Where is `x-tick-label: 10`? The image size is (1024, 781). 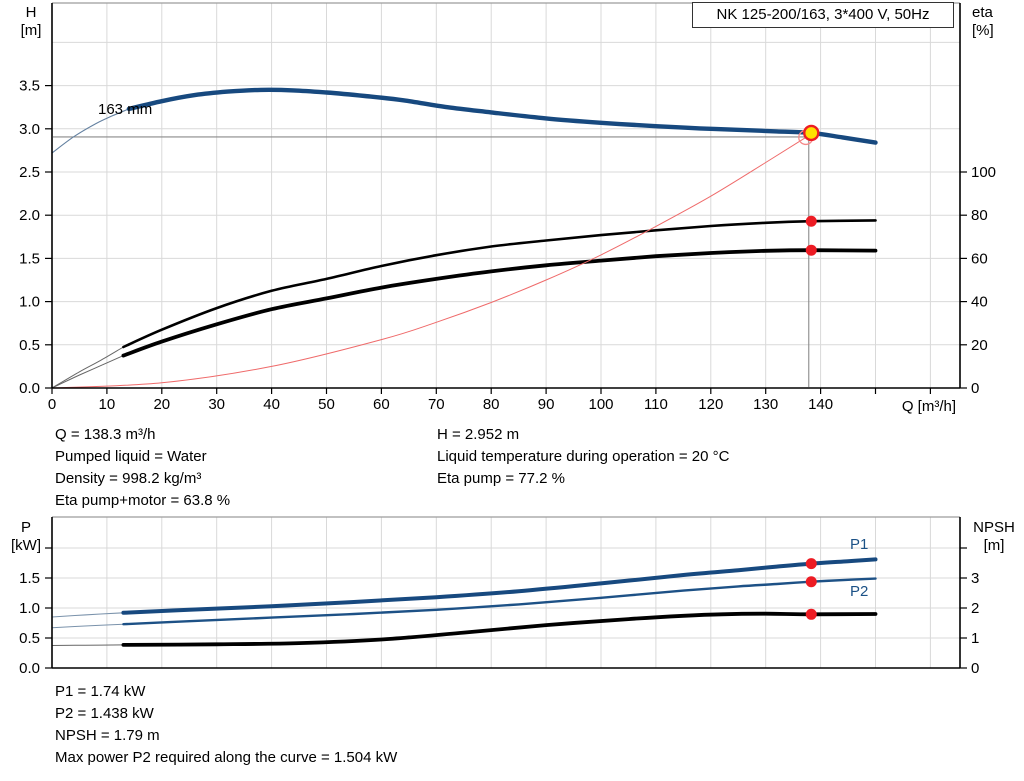
x-tick-label: 10 is located at coordinates (107, 404).